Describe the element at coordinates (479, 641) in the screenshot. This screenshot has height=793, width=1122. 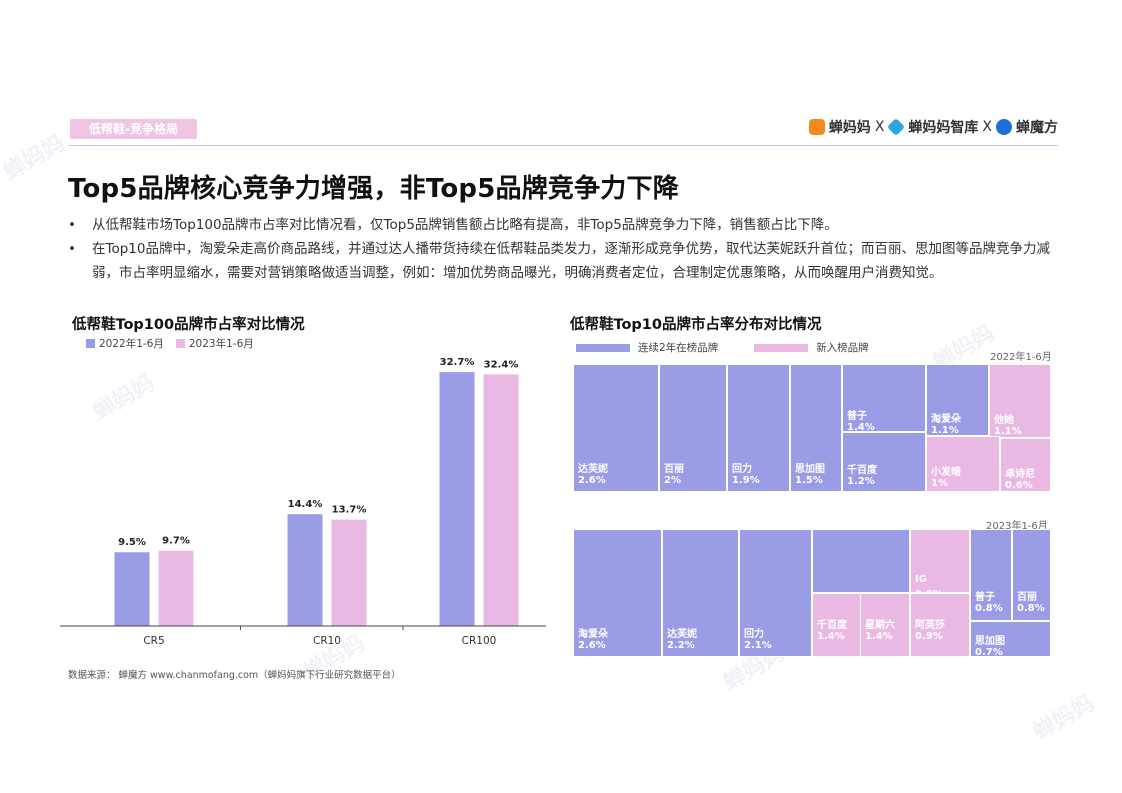
I see `x-tick-label-CR100: CR100` at that location.